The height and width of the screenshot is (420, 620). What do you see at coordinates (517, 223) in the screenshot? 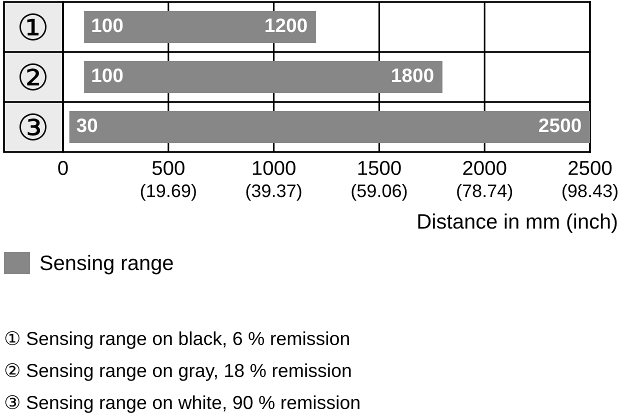
I see `x-axis-title: Distance in mm (inch)` at bounding box center [517, 223].